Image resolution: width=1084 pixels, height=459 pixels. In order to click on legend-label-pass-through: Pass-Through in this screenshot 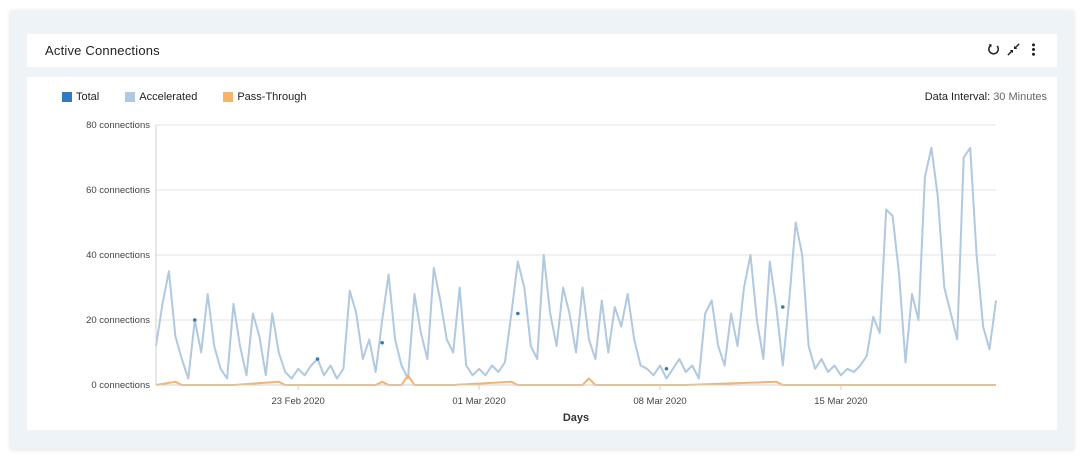, I will do `click(272, 97)`.